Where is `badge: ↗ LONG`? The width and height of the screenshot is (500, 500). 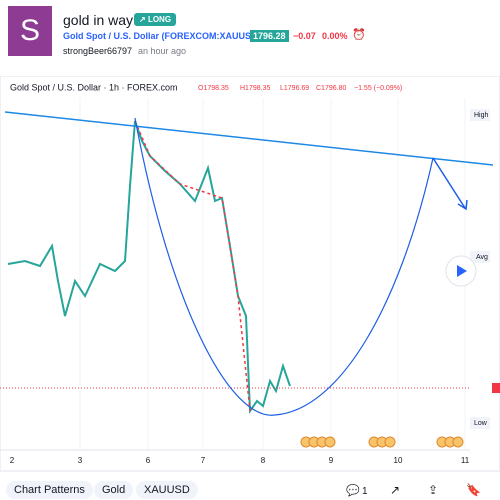 badge: ↗ LONG is located at coordinates (155, 19).